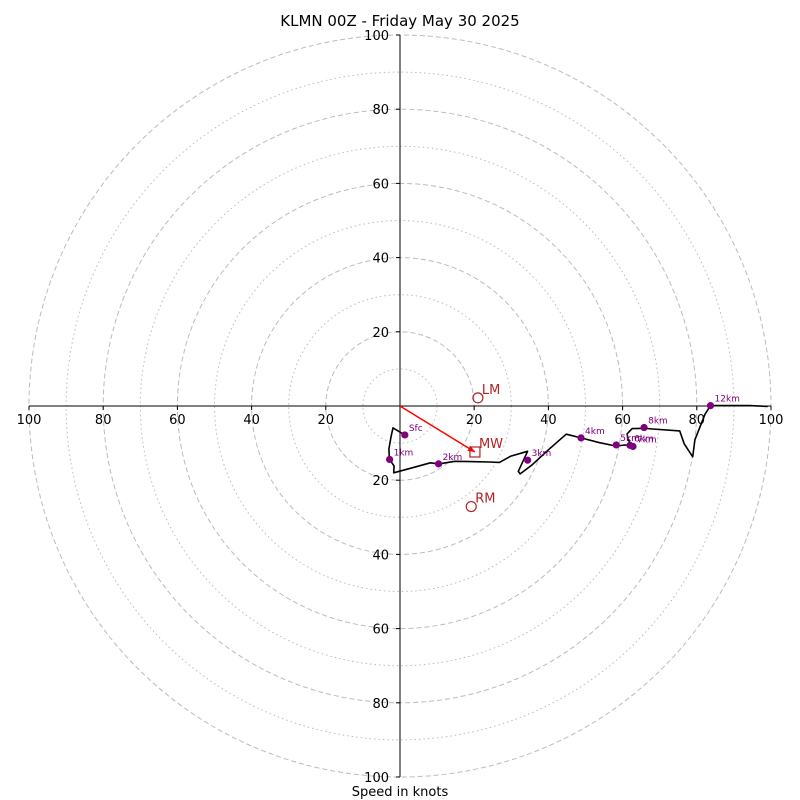  I want to click on height-point-3km, so click(528, 460).